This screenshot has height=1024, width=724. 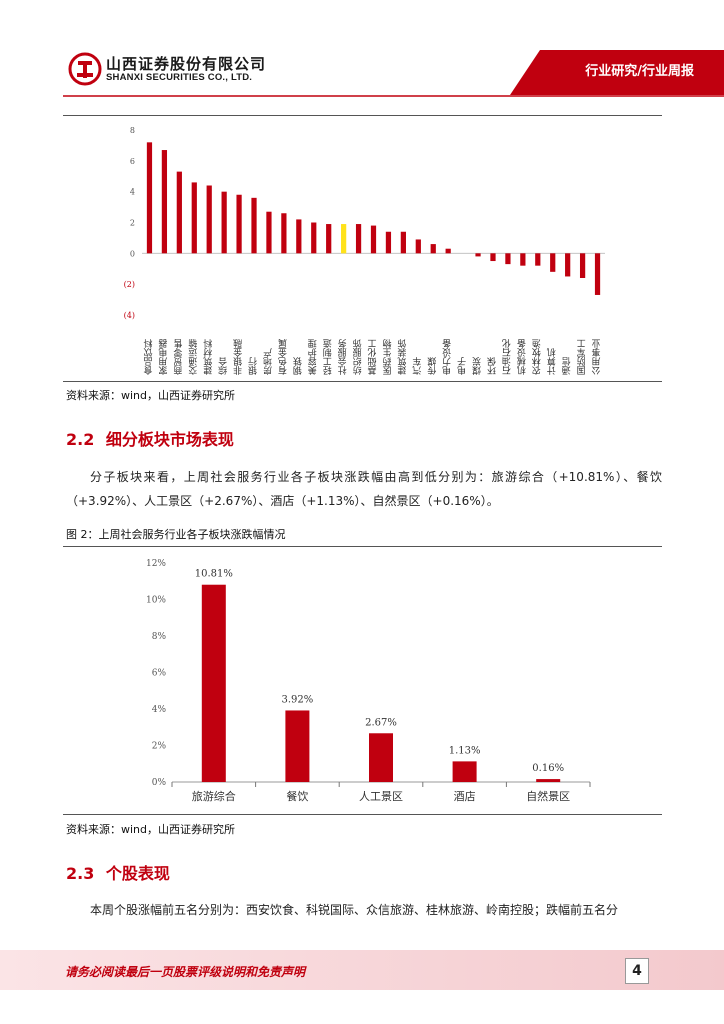 I want to click on chart1-category-label: 建筑材料, so click(x=209, y=357).